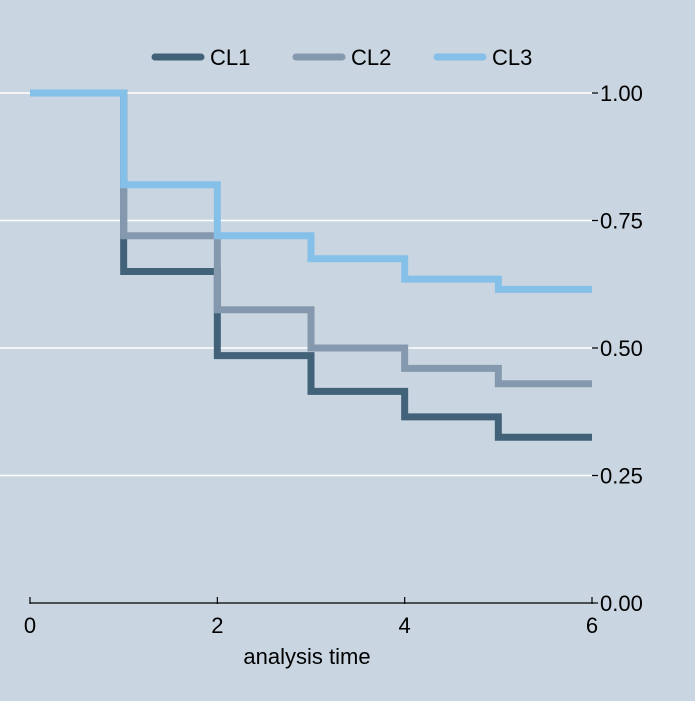  What do you see at coordinates (341, 57) in the screenshot?
I see `legend: CL1 CL2 CL3` at bounding box center [341, 57].